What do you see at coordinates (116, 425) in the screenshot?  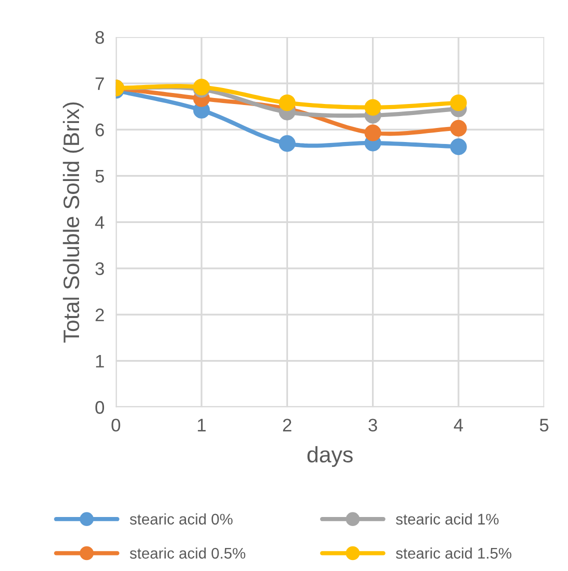 I see `x-tick-label: 0` at bounding box center [116, 425].